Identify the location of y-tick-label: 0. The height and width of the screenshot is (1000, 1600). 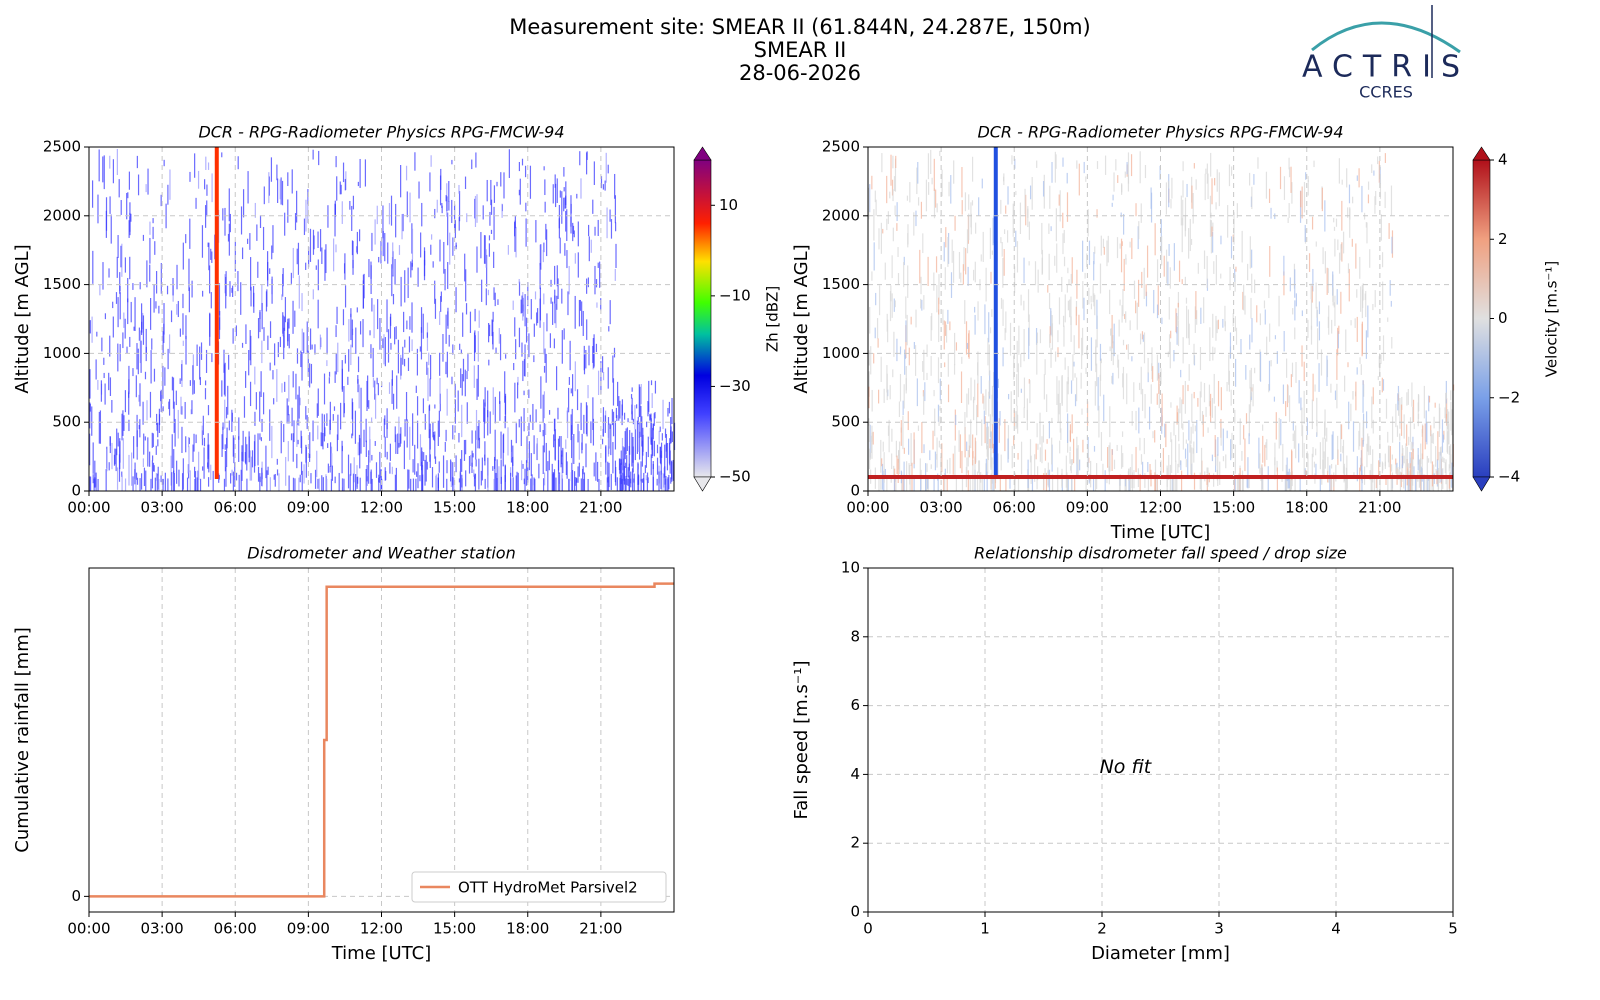
(855, 912).